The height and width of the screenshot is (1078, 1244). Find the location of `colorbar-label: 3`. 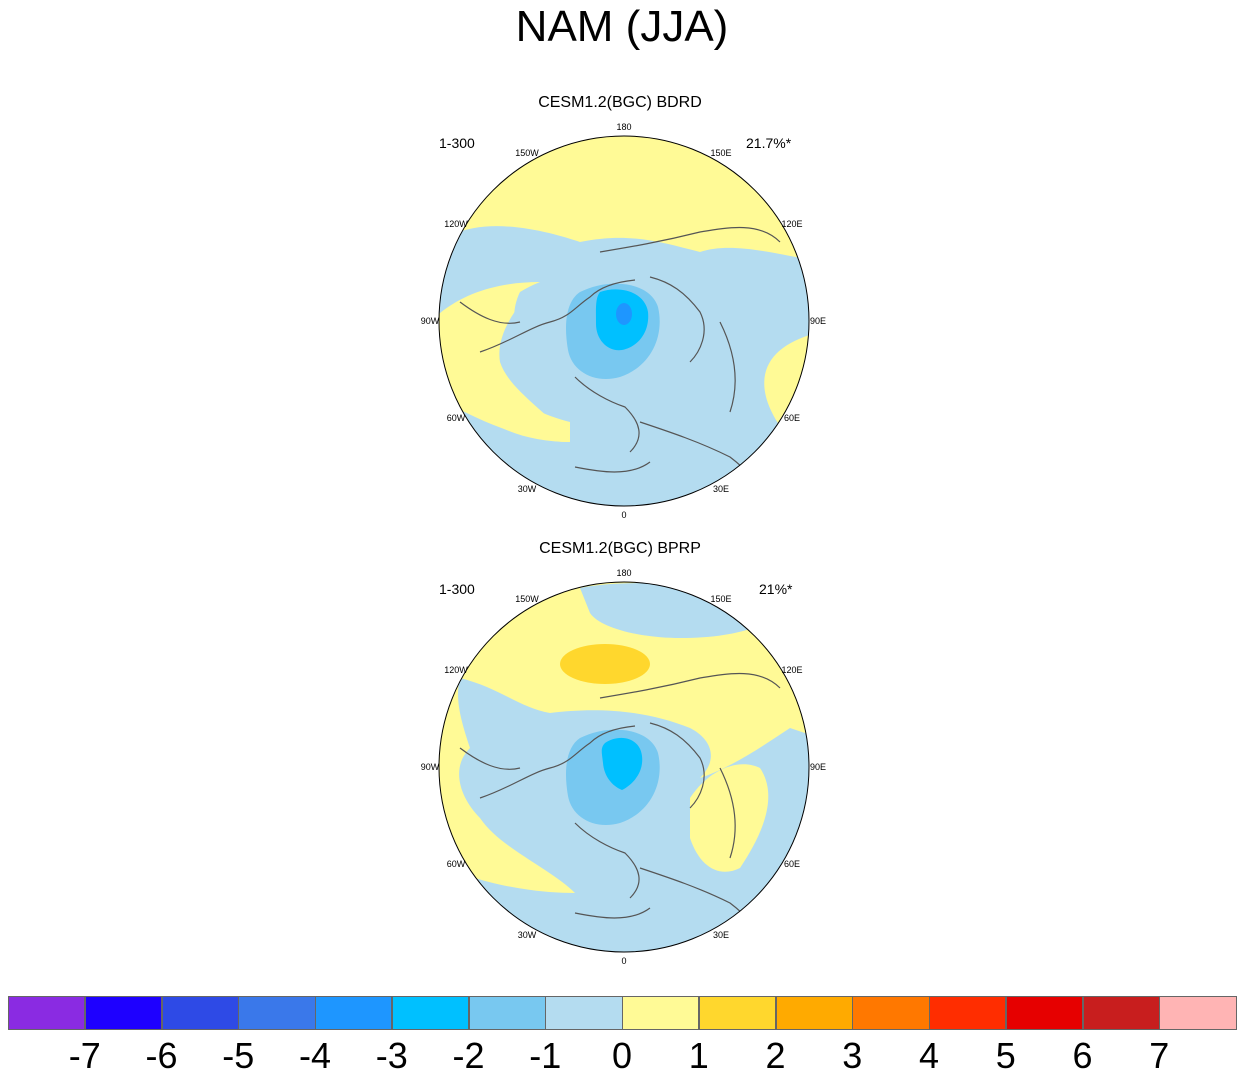

colorbar-label: 3 is located at coordinates (852, 1055).